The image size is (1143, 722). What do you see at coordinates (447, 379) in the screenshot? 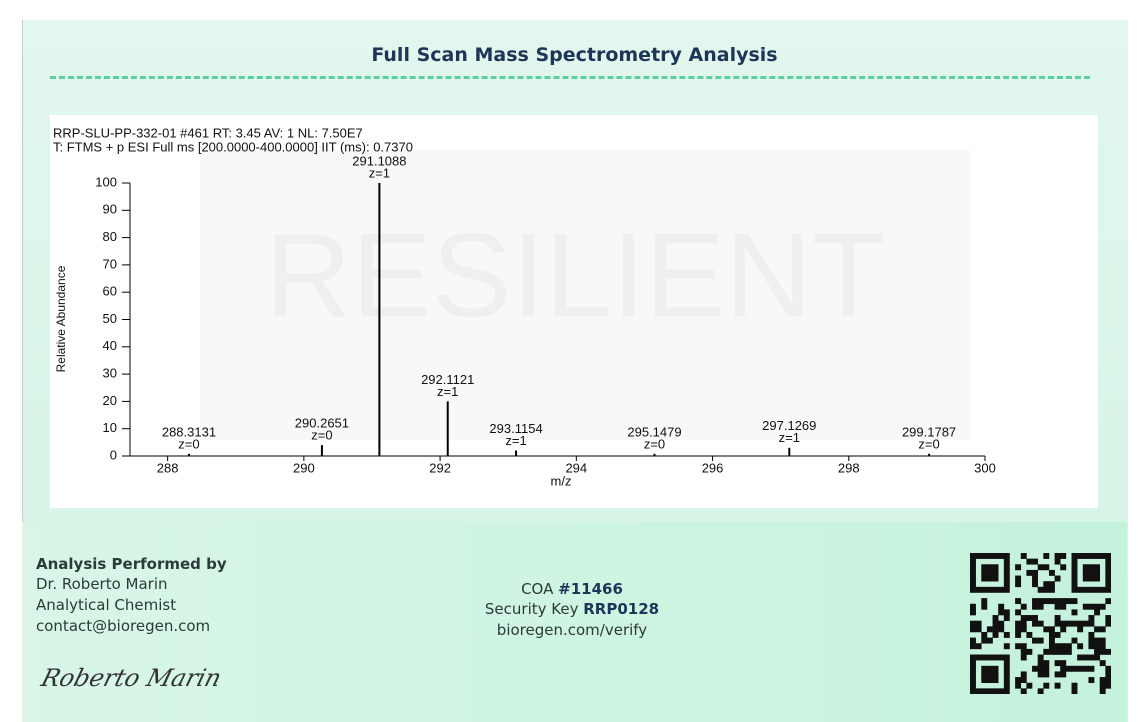
I see `peak-label: 292.1121` at bounding box center [447, 379].